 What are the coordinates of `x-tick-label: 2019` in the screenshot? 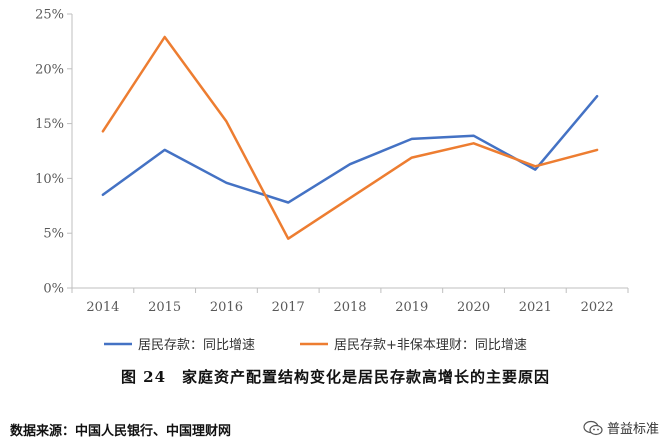 It's located at (411, 307).